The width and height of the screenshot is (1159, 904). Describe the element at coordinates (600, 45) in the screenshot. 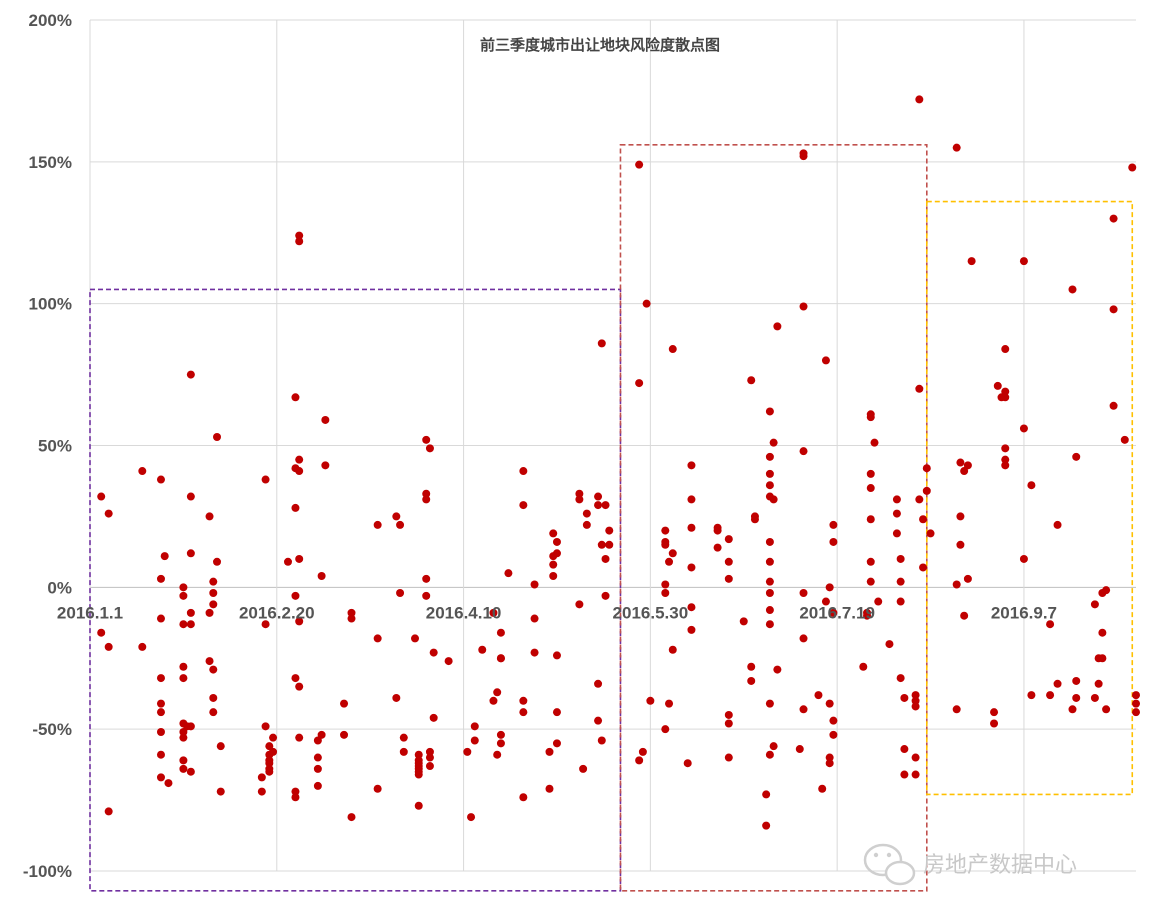

I see `chart-title: 前三季度城市出让地块风险度散点图` at that location.